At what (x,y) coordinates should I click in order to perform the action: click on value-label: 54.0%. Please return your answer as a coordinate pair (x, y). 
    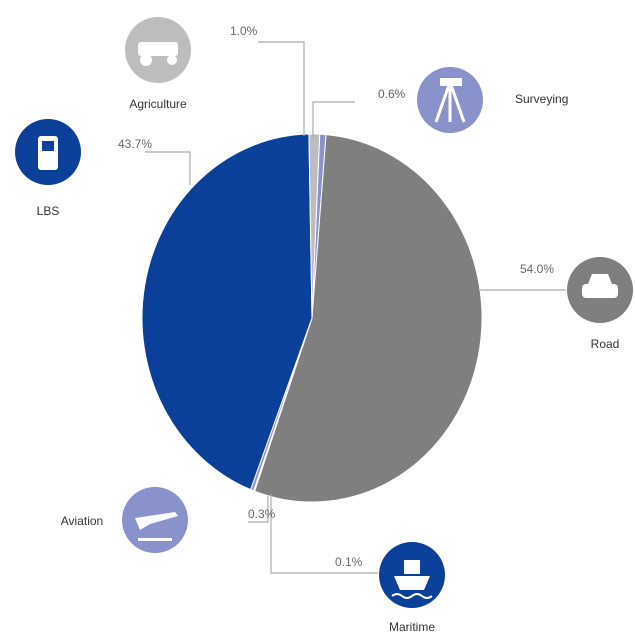
    Looking at the image, I should click on (537, 269).